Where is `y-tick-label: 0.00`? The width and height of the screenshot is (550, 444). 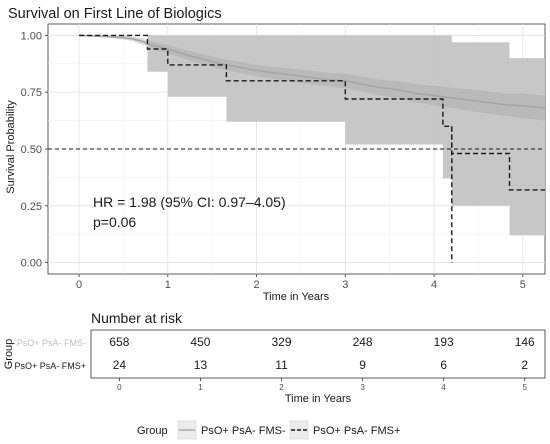
y-tick-label: 0.00 is located at coordinates (31, 264).